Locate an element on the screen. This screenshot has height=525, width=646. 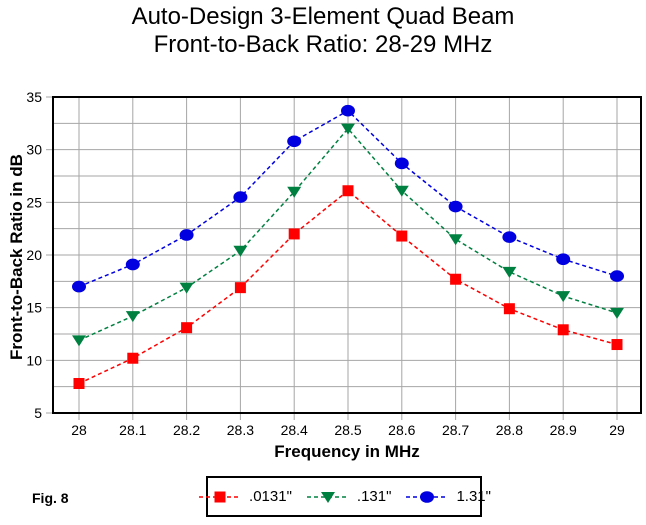
y-tick-label: 5 is located at coordinates (38, 413).